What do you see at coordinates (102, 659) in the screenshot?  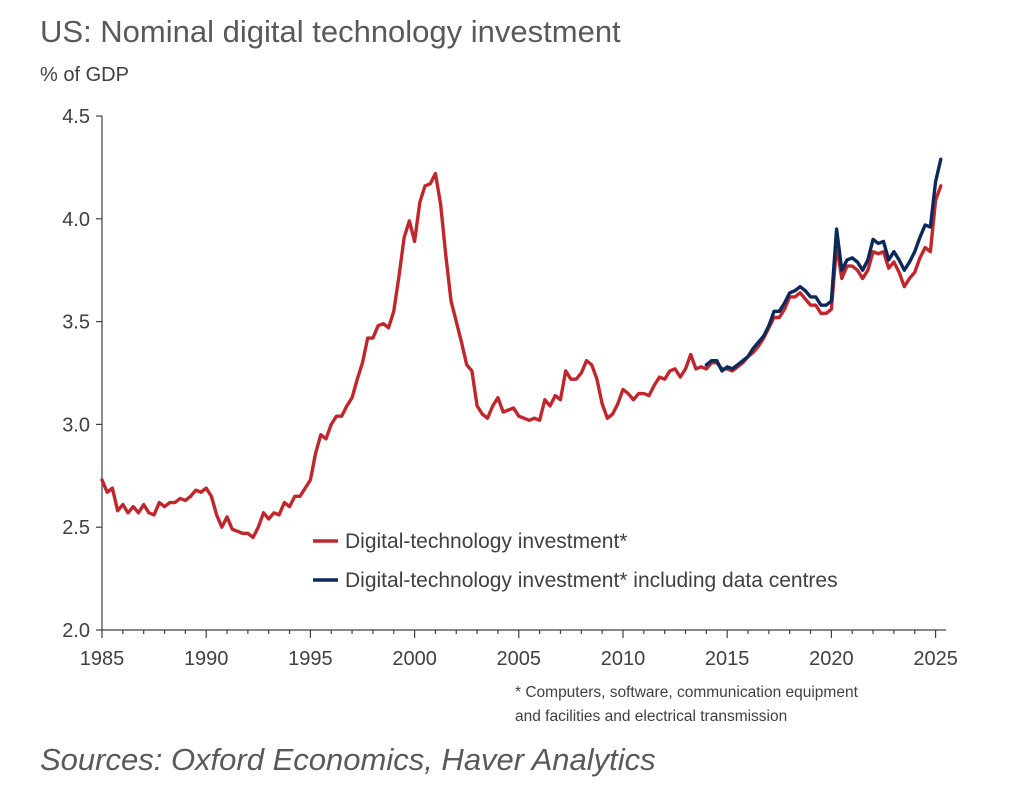 I see `x-tick-label: 1985` at bounding box center [102, 659].